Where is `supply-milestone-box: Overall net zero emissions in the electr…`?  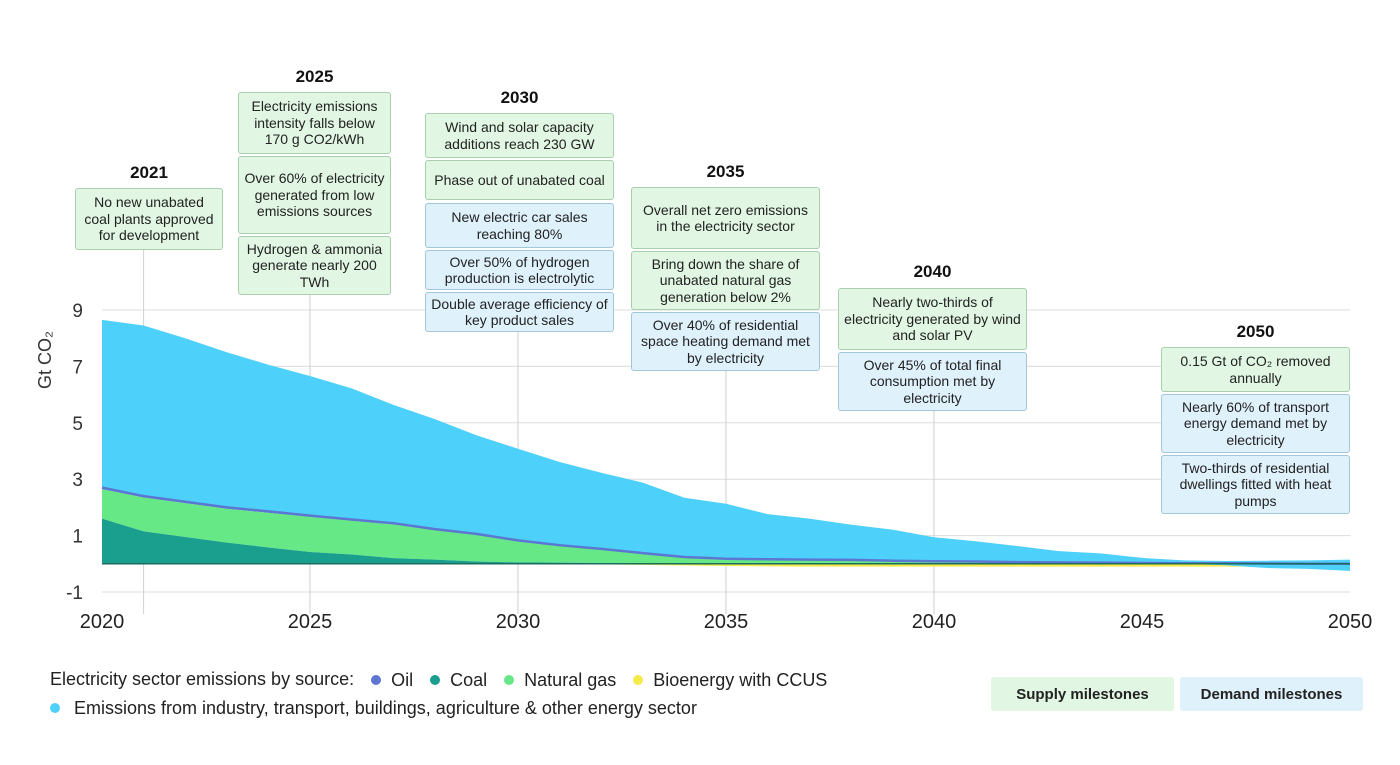
supply-milestone-box: Overall net zero emissions in the electr… is located at coordinates (725, 218).